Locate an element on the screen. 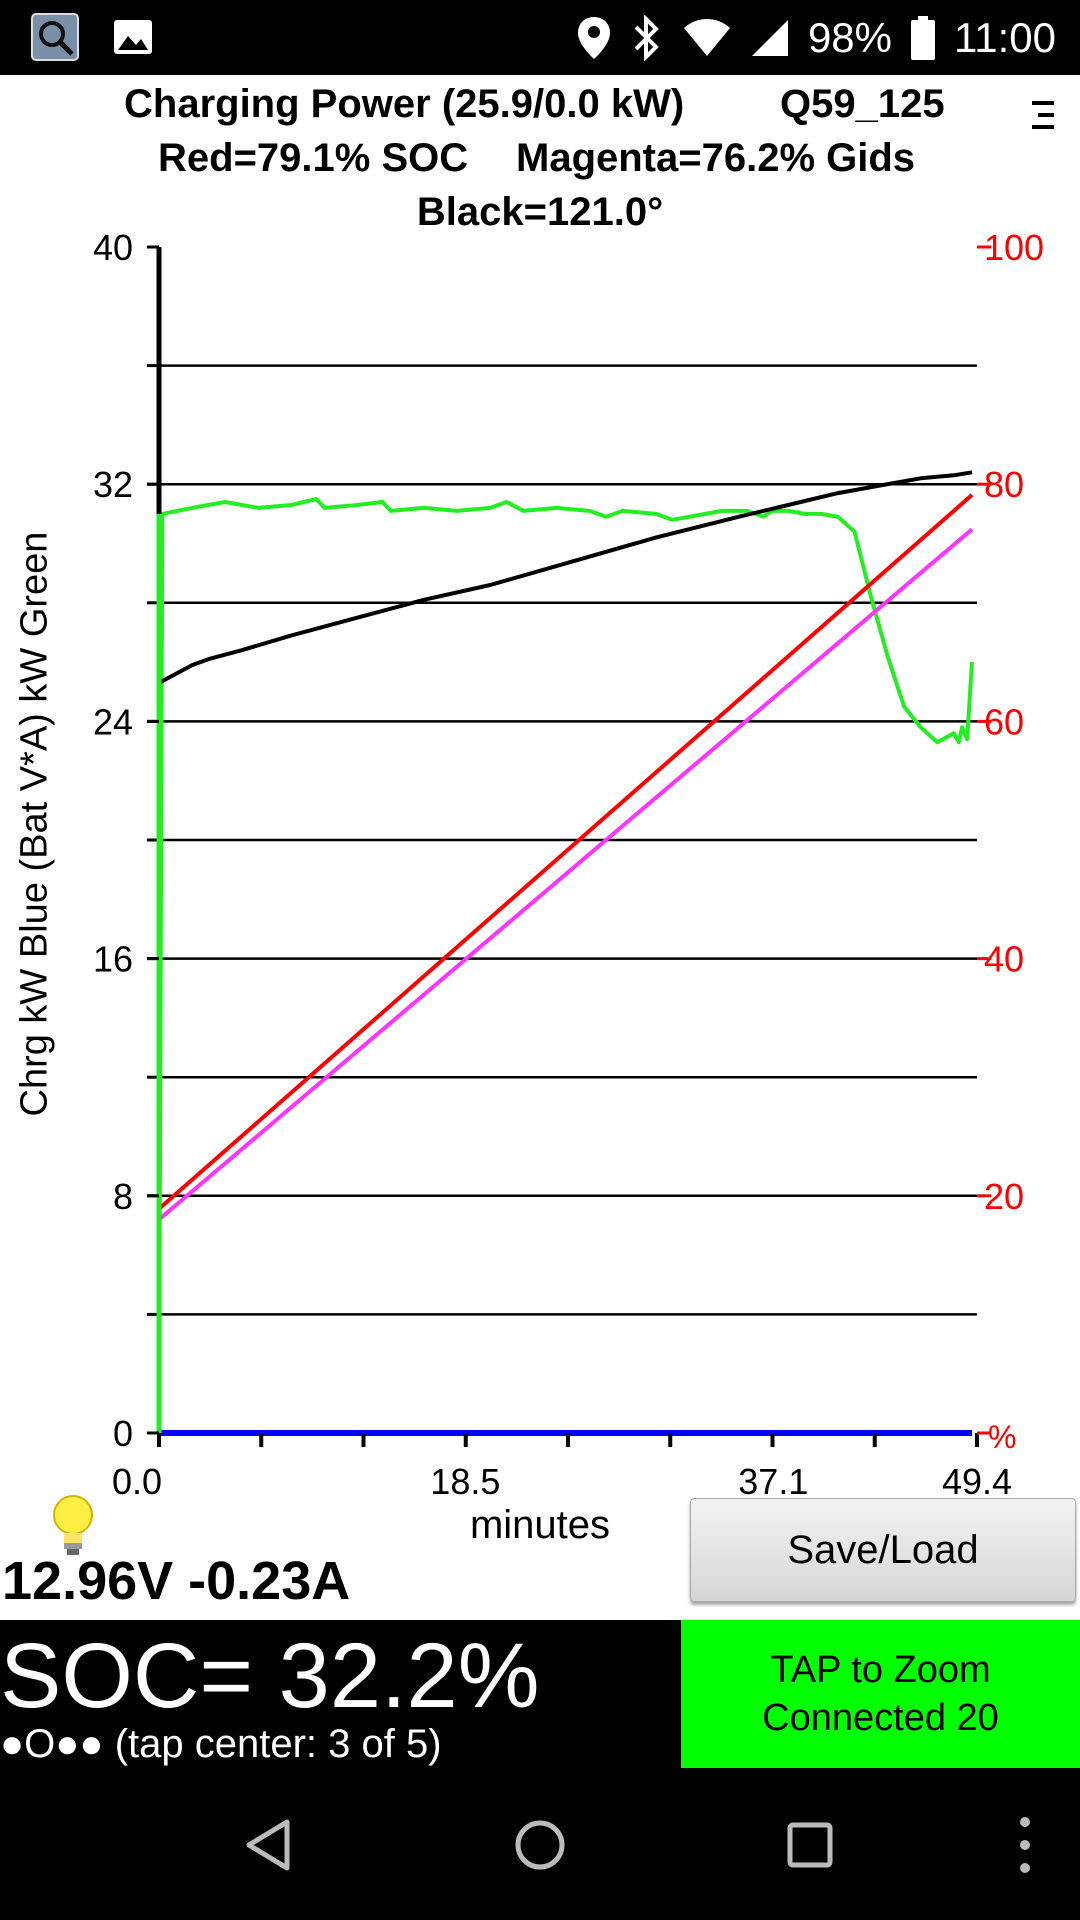 The image size is (1080, 1920). status-icons: 98% 11:00 is located at coordinates (816, 37).